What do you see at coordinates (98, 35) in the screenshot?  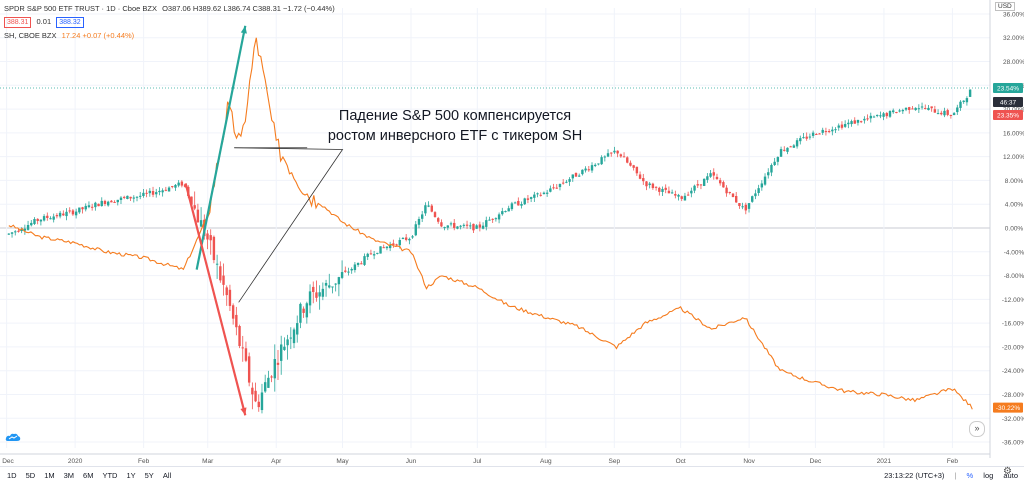 I see `sh-value: 17.24 +0.07 (+0.44%)` at bounding box center [98, 35].